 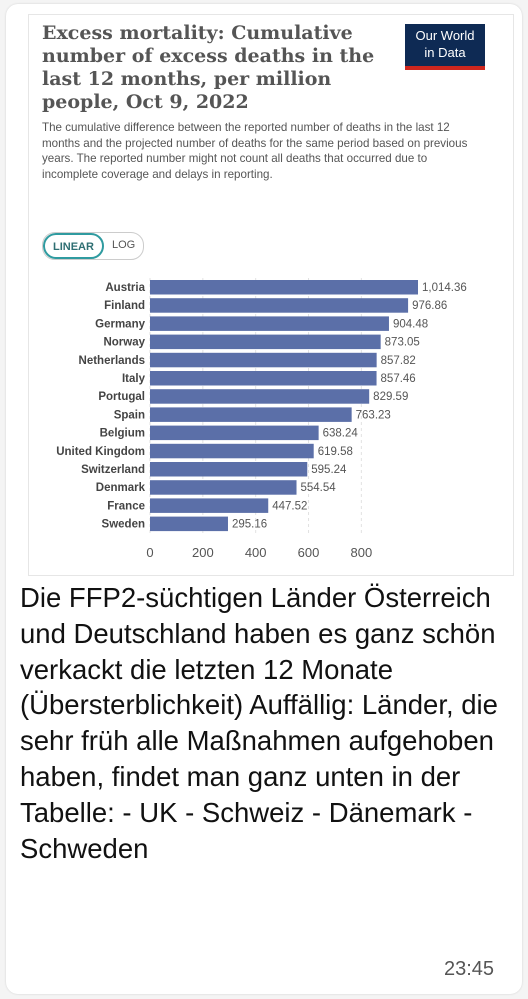 What do you see at coordinates (429, 306) in the screenshot?
I see `value-label: 976.86` at bounding box center [429, 306].